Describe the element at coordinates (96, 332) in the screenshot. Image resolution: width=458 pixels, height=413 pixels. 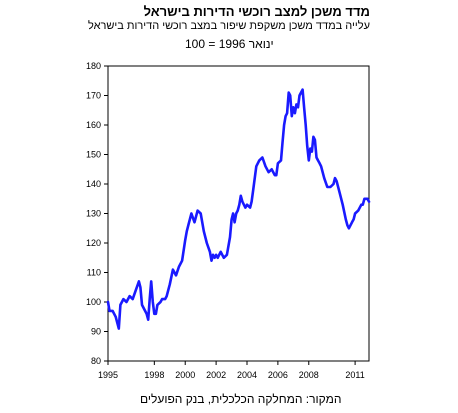
I see `y-tick-label: 90` at that location.